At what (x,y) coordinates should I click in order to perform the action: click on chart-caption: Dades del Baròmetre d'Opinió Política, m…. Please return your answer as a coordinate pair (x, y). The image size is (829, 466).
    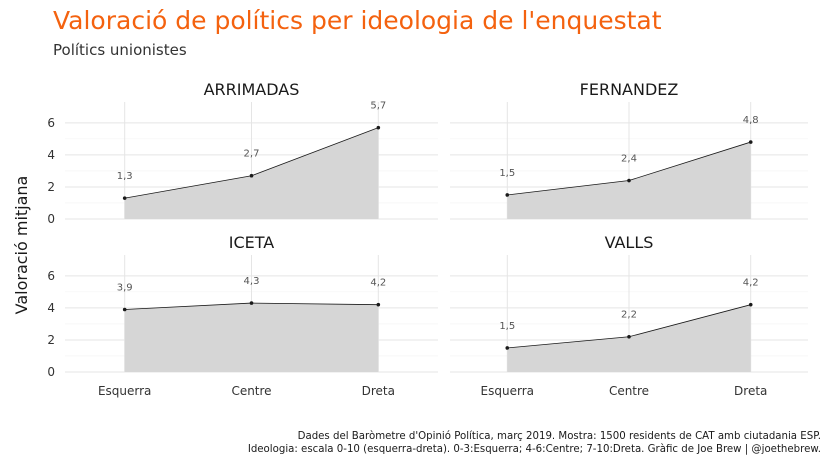
    Looking at the image, I should click on (534, 443).